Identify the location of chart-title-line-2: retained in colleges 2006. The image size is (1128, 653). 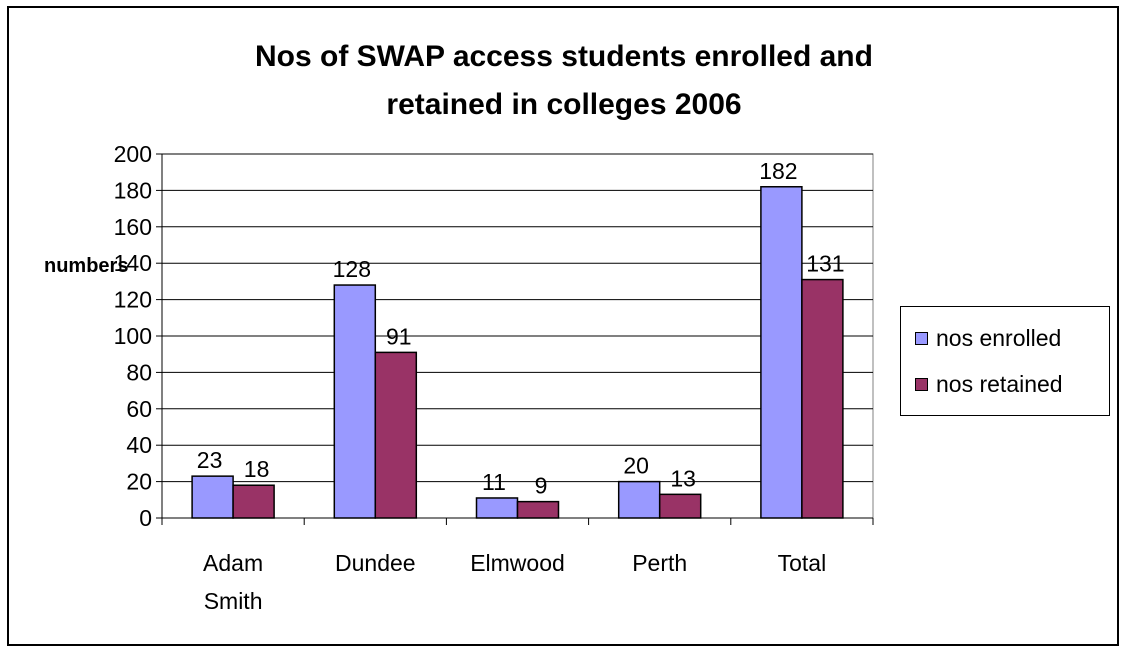
(564, 104).